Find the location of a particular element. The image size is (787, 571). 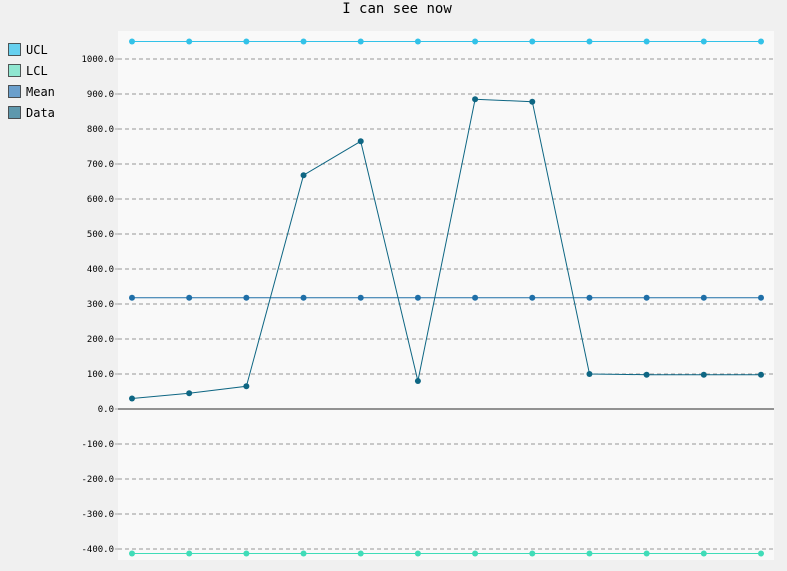

chart-title: I can see now is located at coordinates (397, 9).